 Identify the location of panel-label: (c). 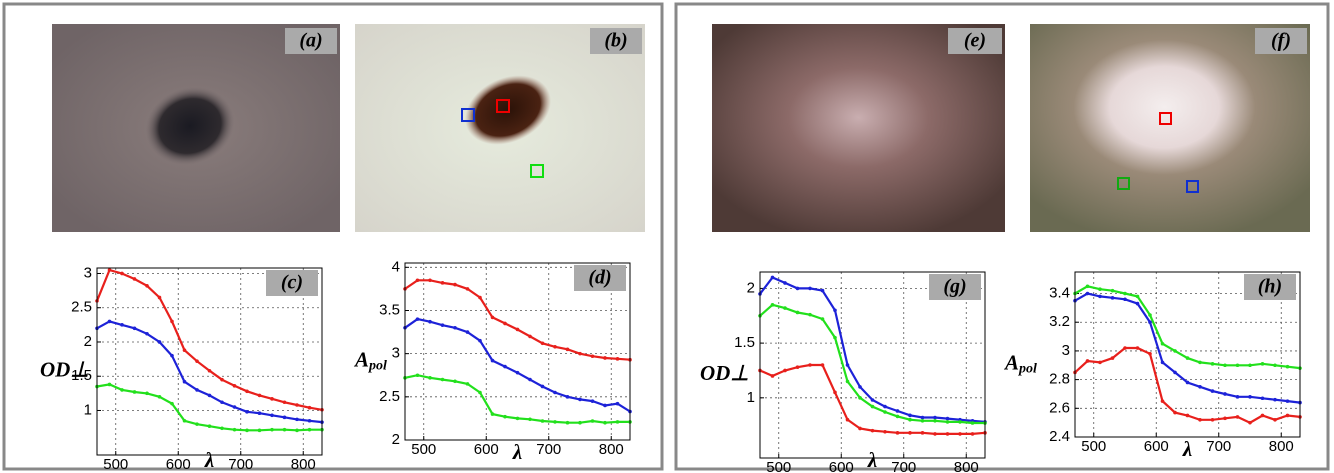
(292, 283).